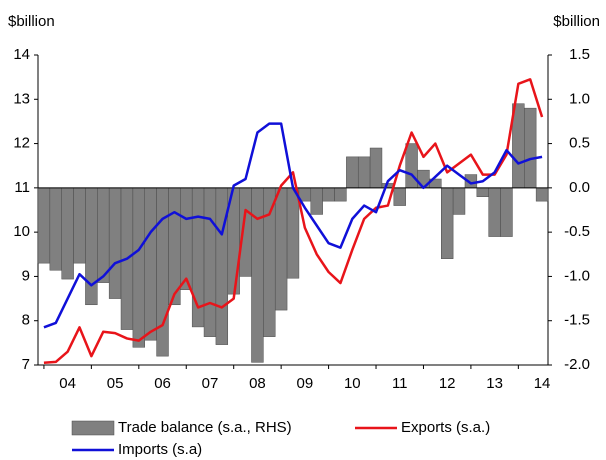  Describe the element at coordinates (579, 187) in the screenshot. I see `y2-tick-label: 0.0` at that location.